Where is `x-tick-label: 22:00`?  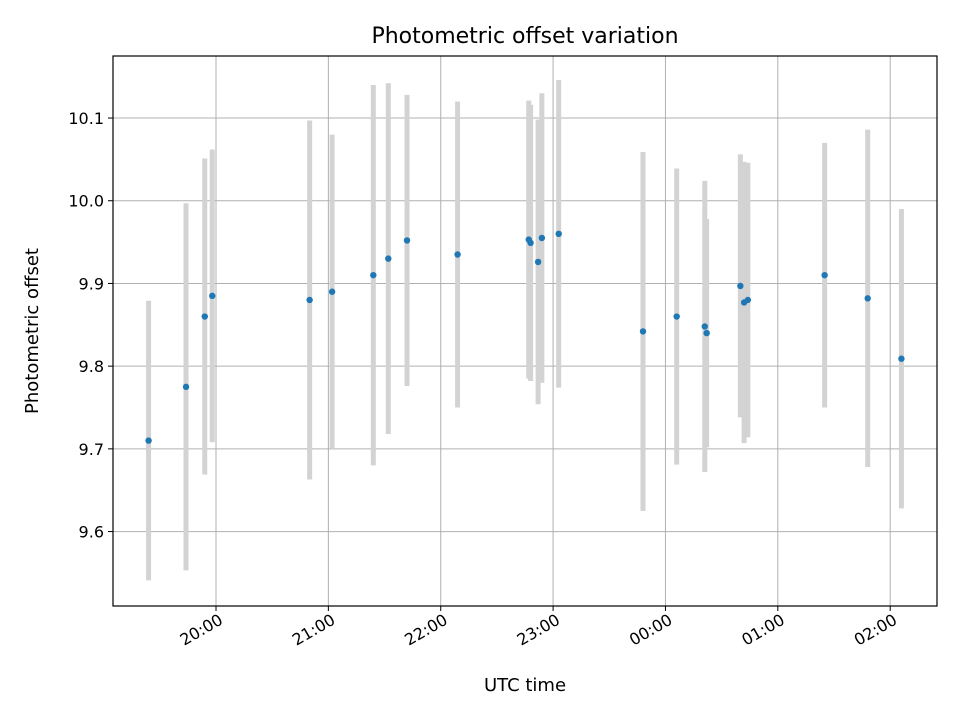 x-tick-label: 22:00 is located at coordinates (425, 630).